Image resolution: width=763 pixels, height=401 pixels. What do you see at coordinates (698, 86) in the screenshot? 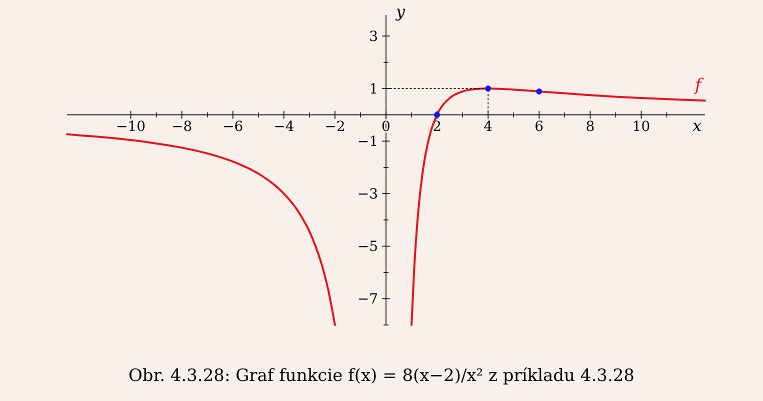
I see `series-label: f` at bounding box center [698, 86].